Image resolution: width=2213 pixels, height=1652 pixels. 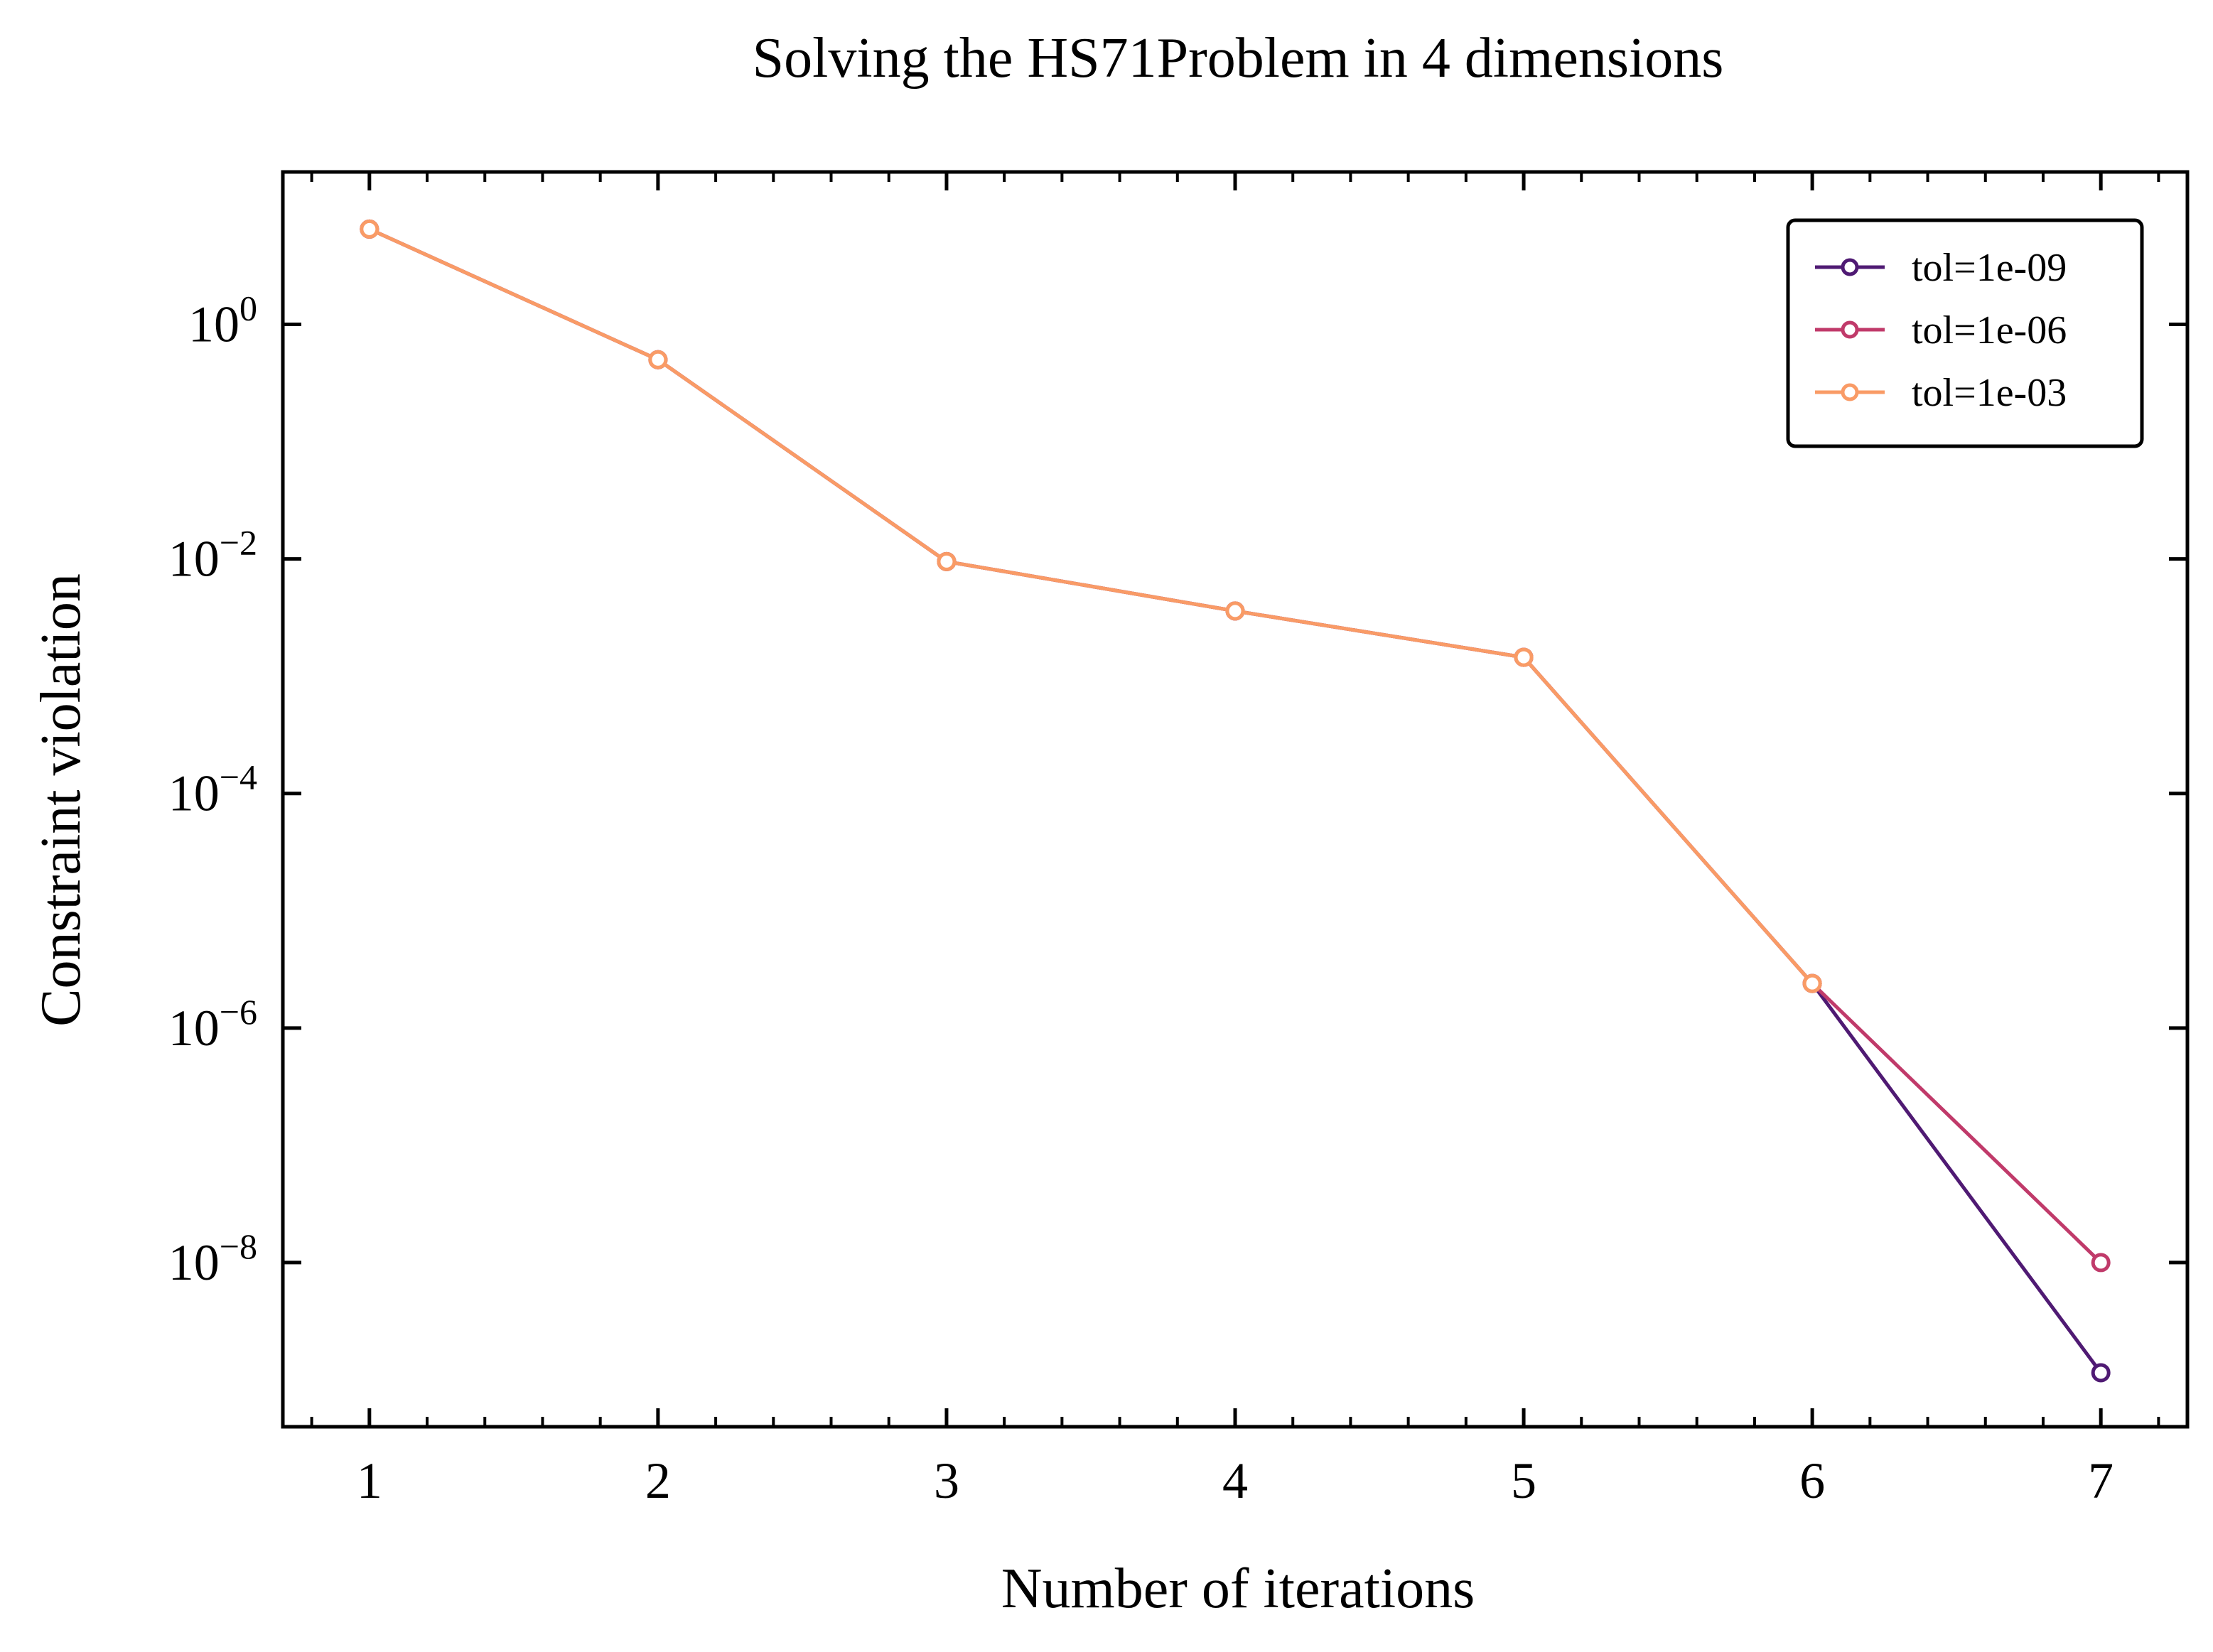 I want to click on x-tick-label: 5, so click(x=1523, y=1481).